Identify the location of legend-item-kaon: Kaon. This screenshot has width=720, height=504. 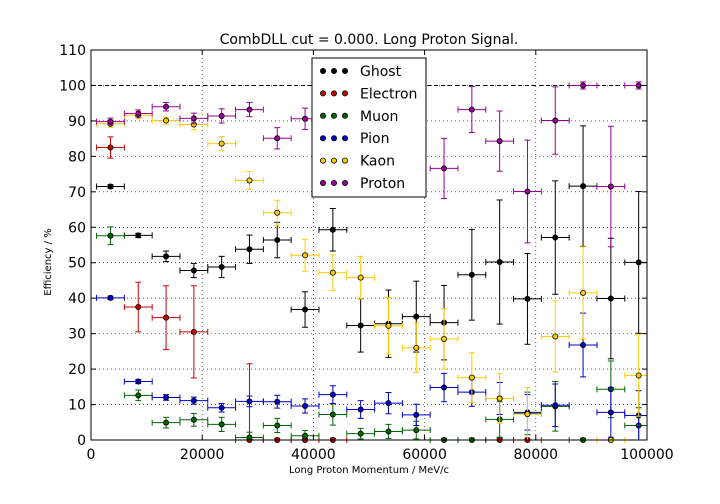
(357, 162).